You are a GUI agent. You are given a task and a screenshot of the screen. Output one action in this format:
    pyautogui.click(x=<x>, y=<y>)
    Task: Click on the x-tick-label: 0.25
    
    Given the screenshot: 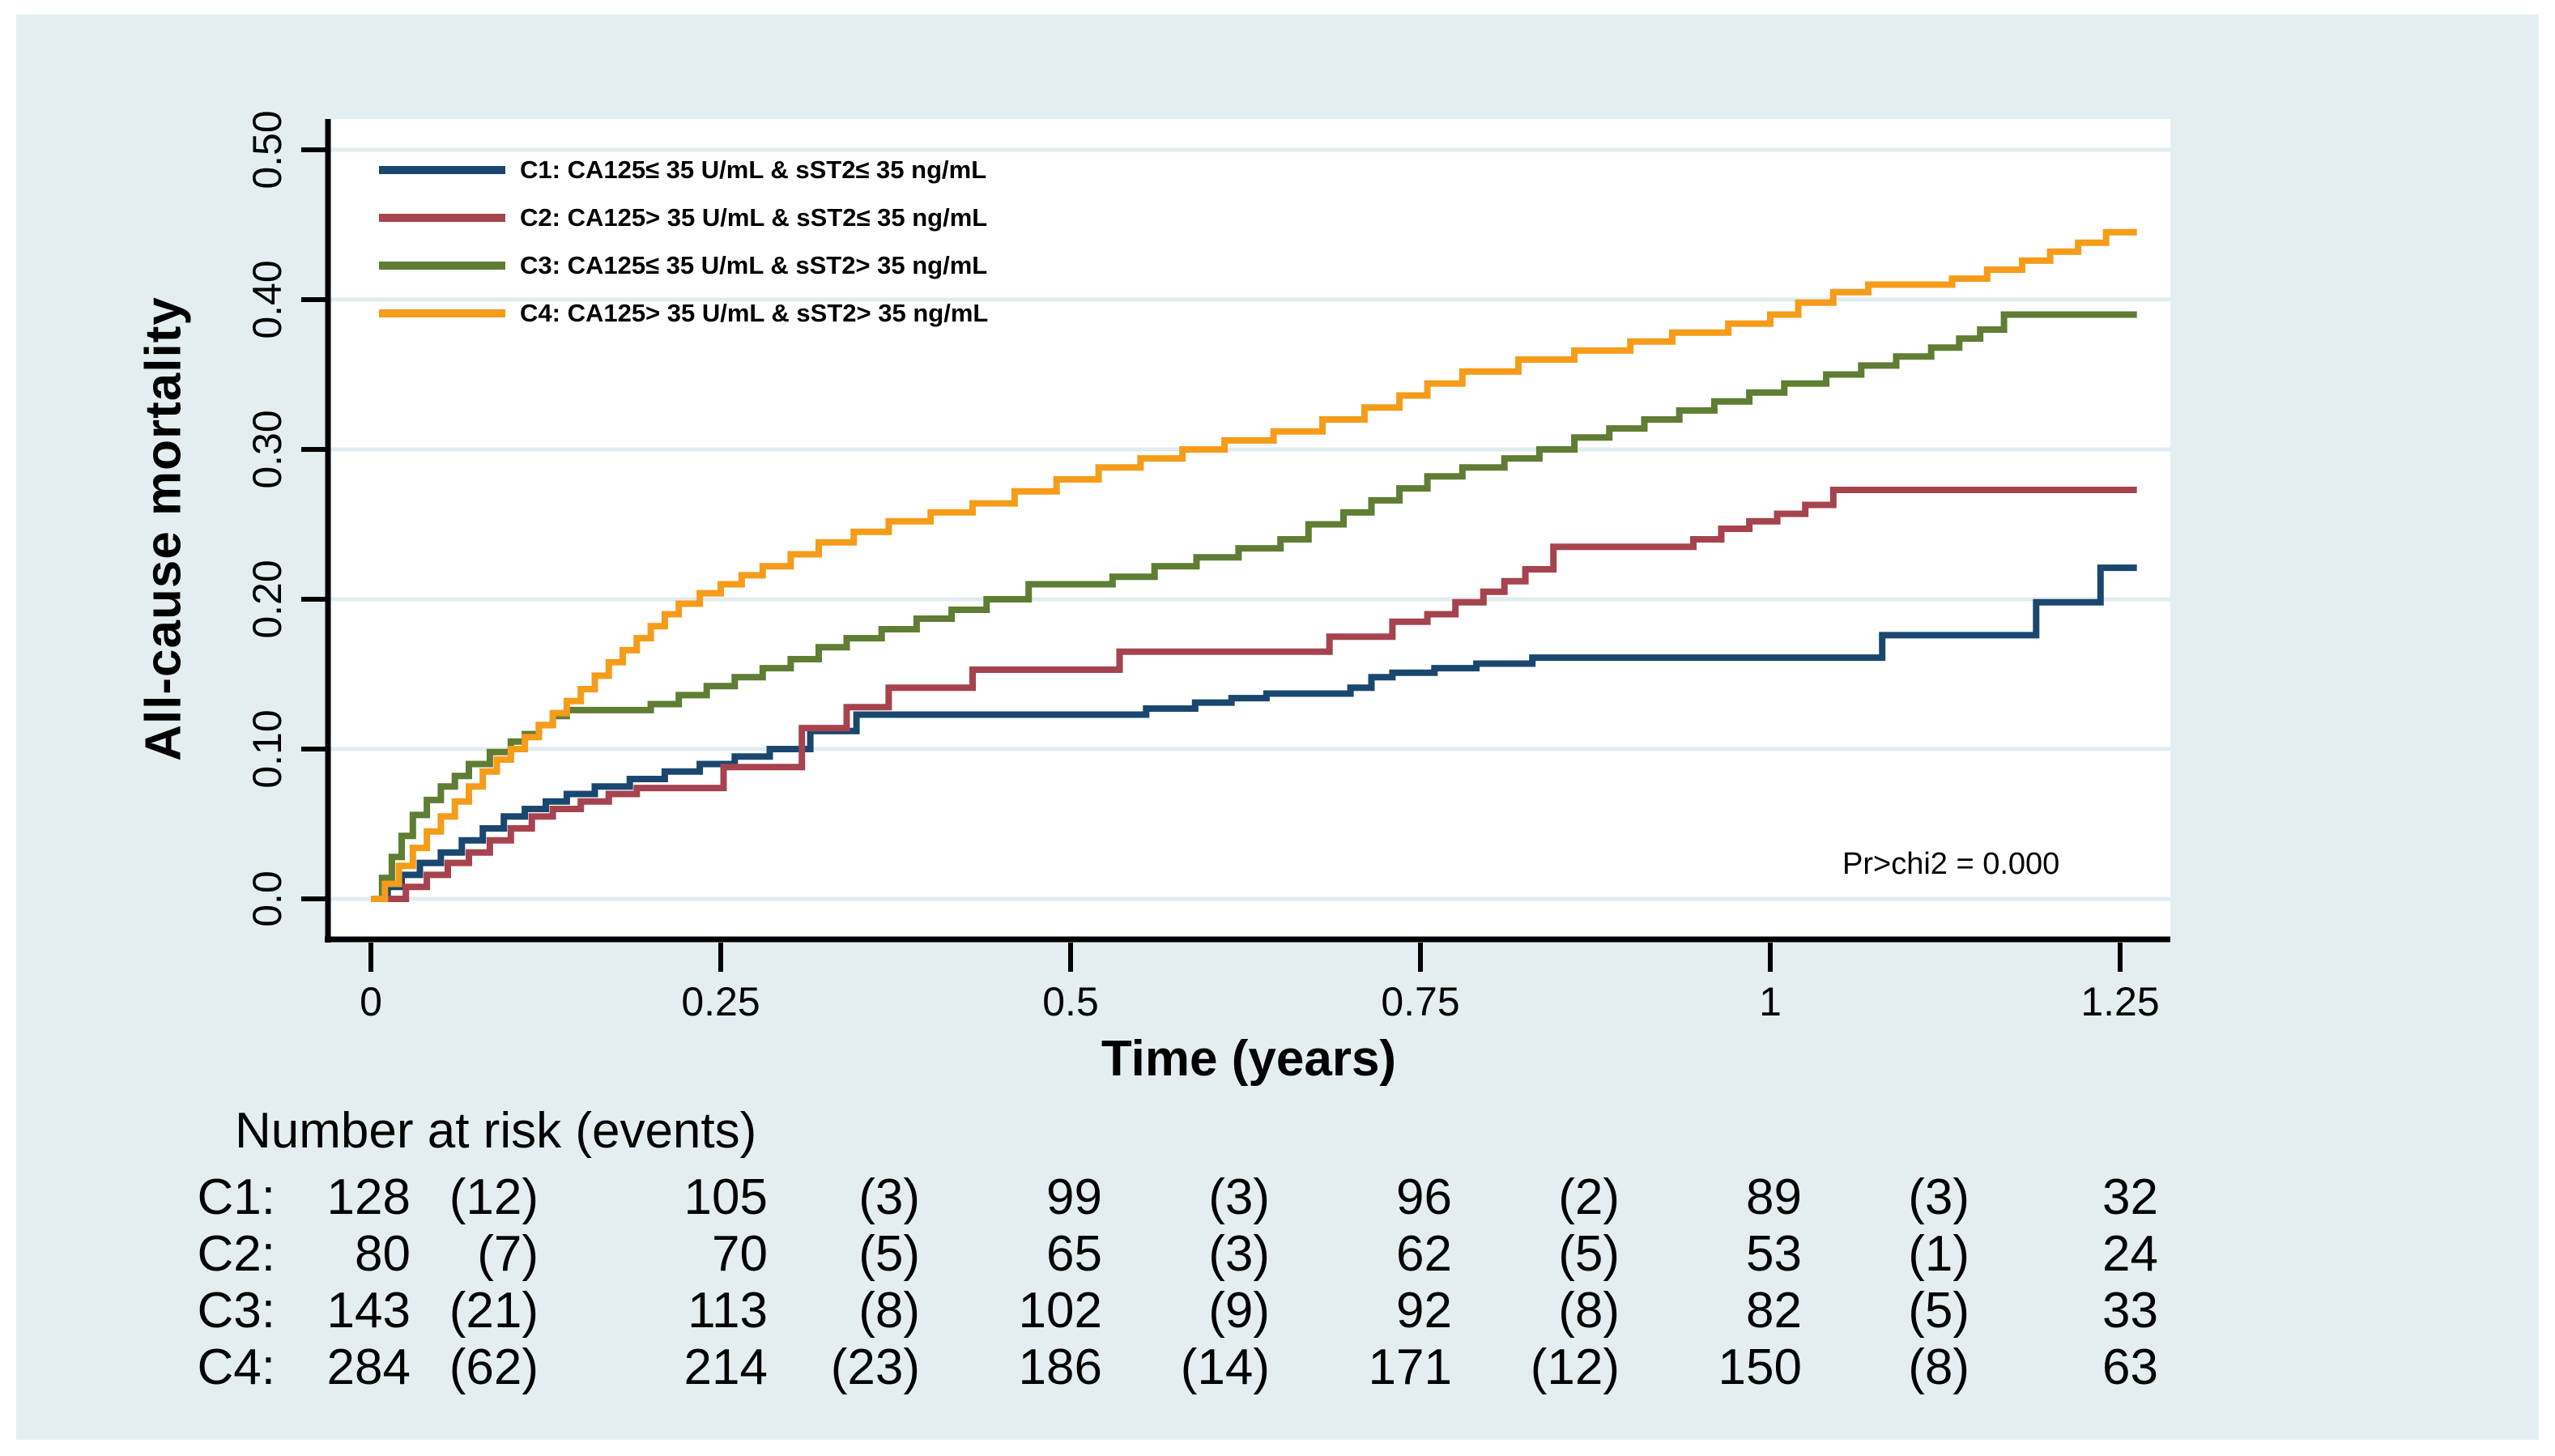 What is the action you would take?
    pyautogui.click(x=720, y=1002)
    